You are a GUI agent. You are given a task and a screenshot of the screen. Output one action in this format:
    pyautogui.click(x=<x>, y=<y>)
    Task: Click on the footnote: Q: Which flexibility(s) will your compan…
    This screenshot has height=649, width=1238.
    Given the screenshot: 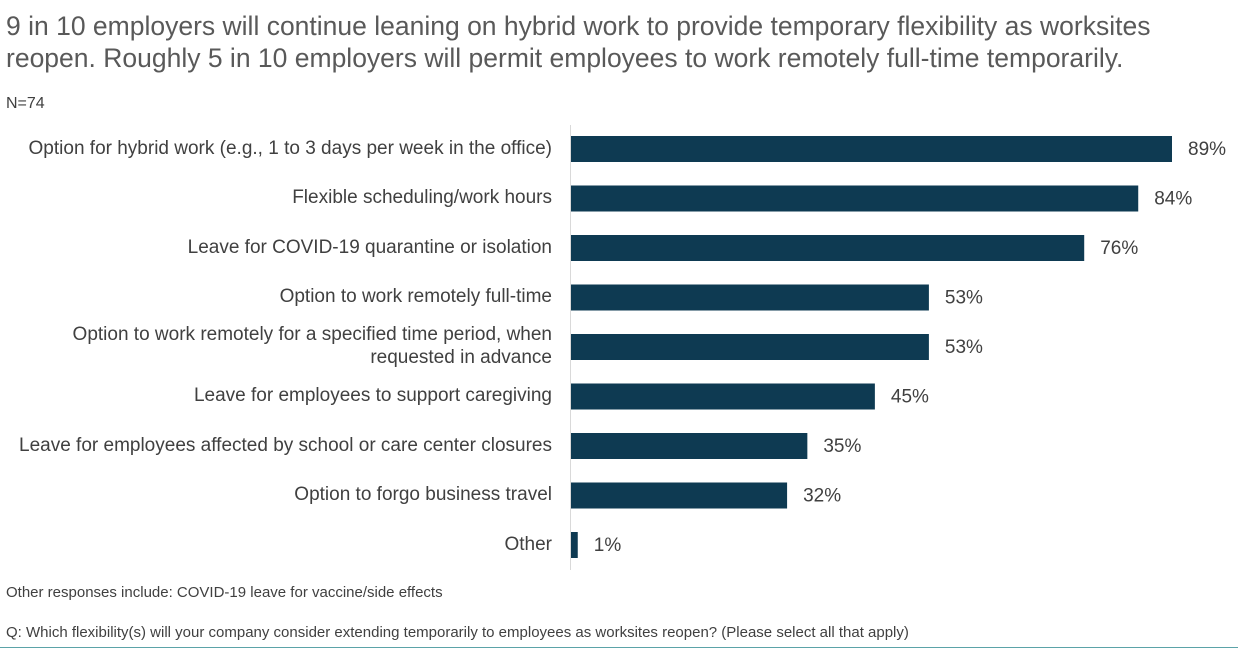 What is the action you would take?
    pyautogui.click(x=457, y=632)
    